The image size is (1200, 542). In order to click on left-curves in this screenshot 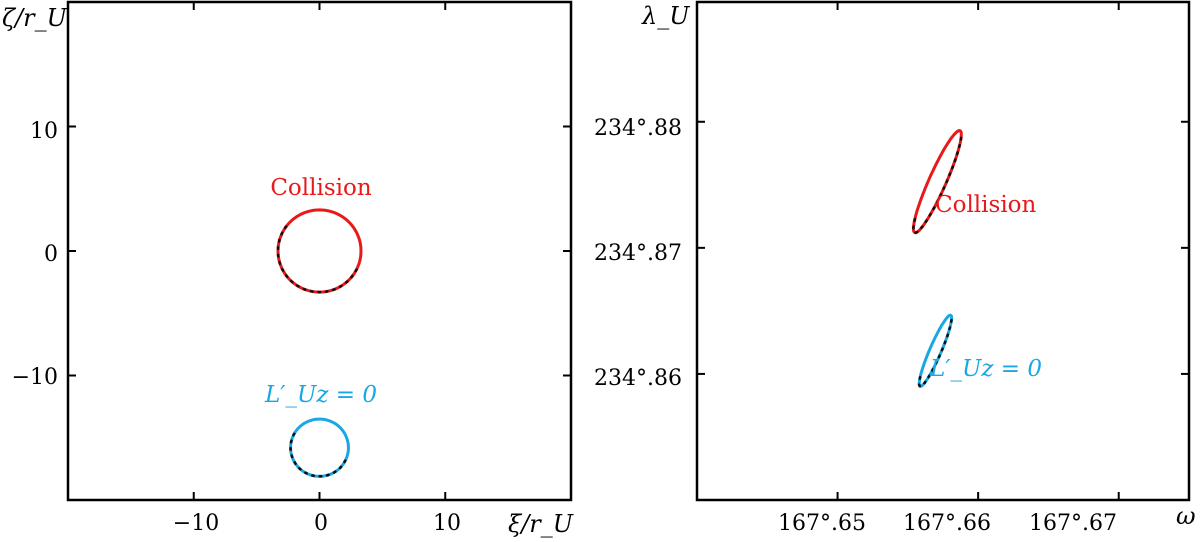, I will do `click(319, 343)`.